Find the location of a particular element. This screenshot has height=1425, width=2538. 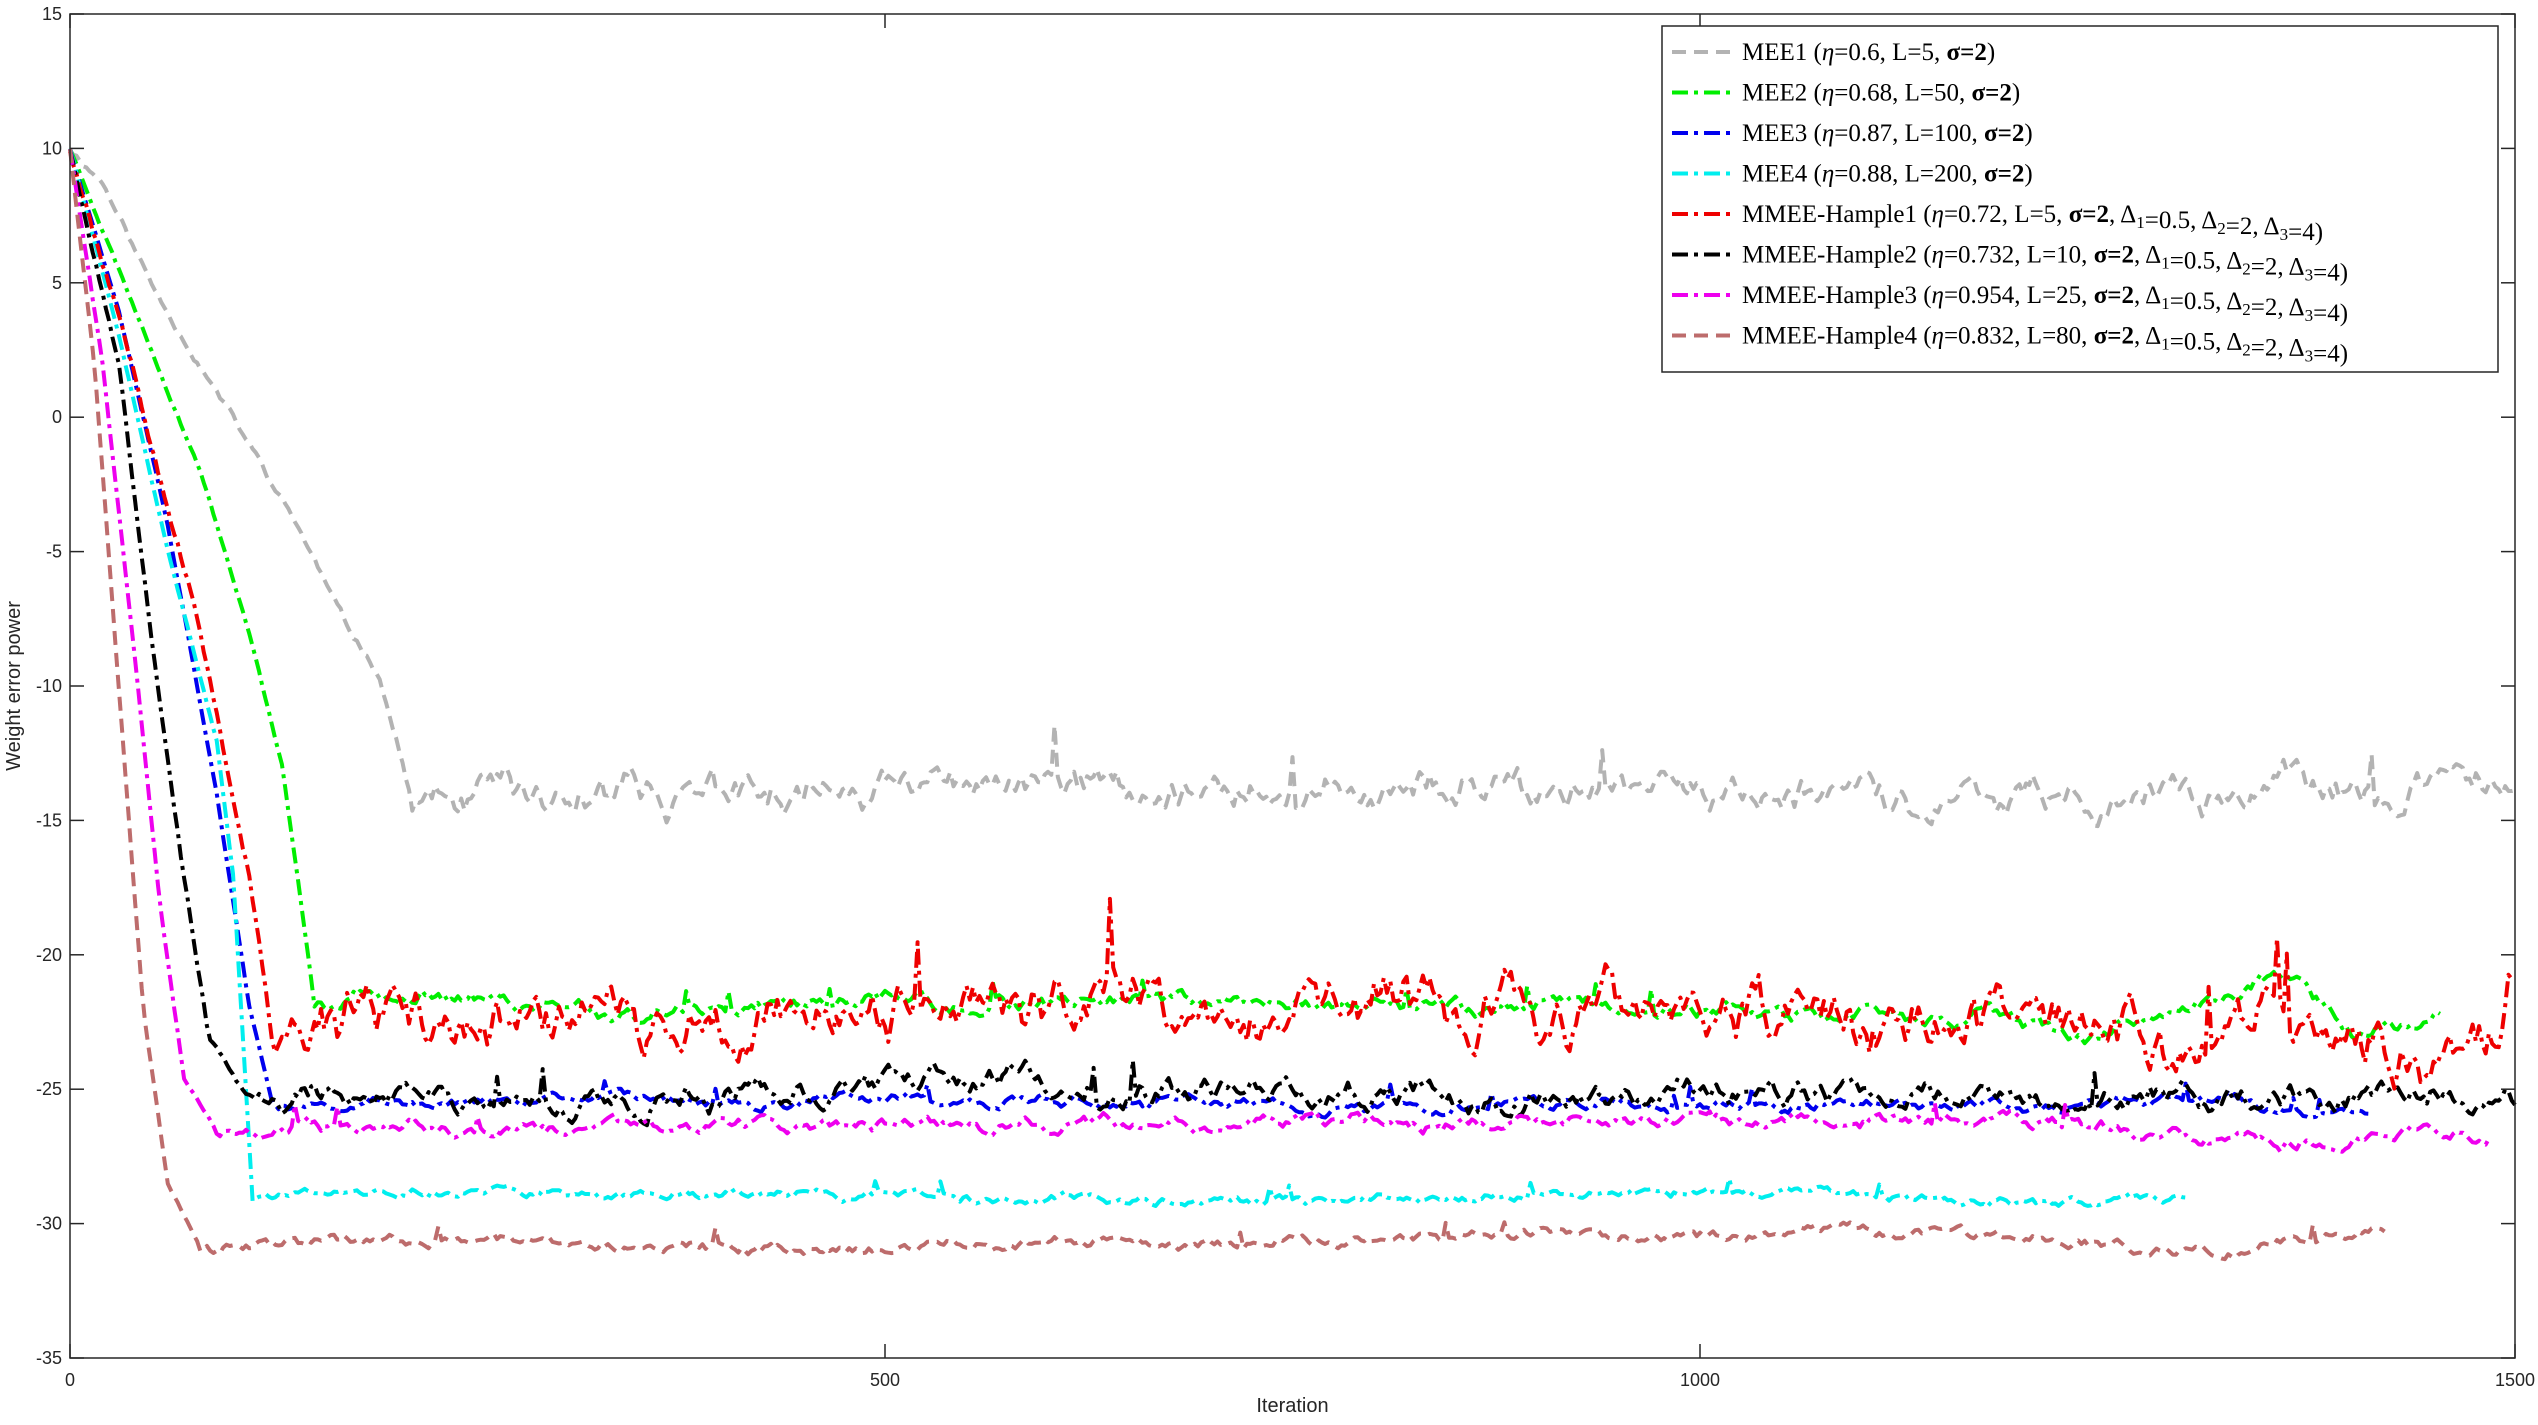

y-tick-label: -30 is located at coordinates (49, 1224).